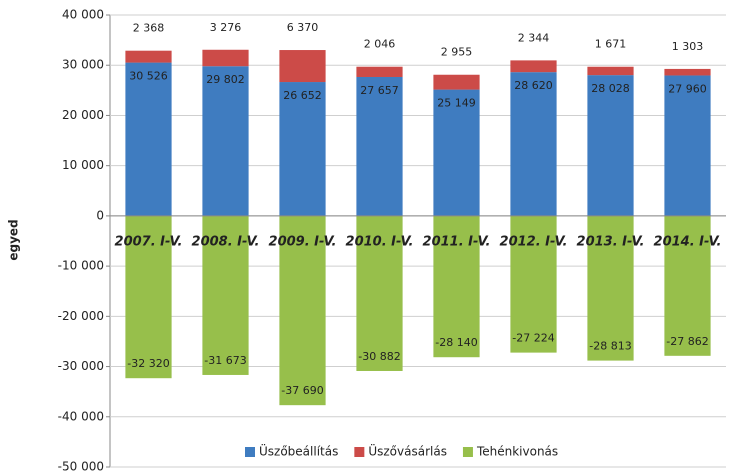 Image resolution: width=736 pixels, height=474 pixels. What do you see at coordinates (149, 241) in the screenshot?
I see `x-tick-label: 2007. I-V.` at bounding box center [149, 241].